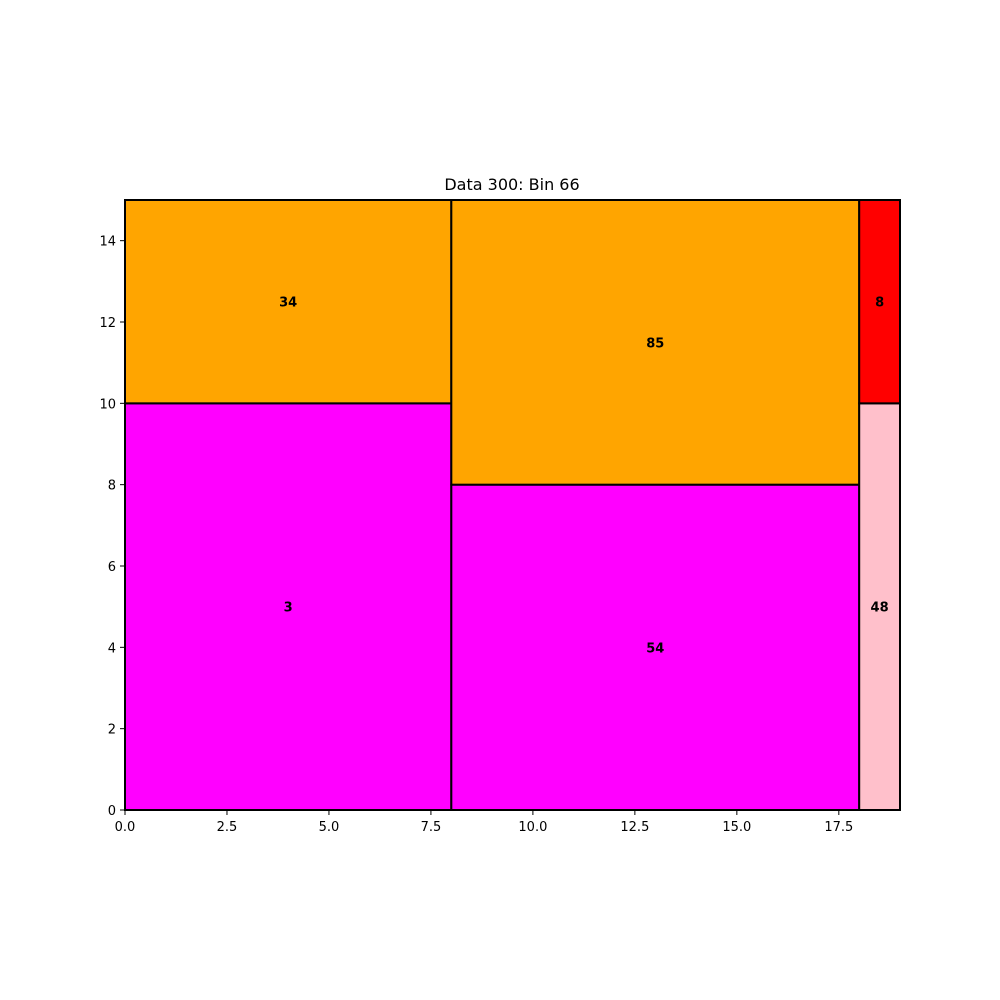 Image resolution: width=1000 pixels, height=1000 pixels. What do you see at coordinates (634, 827) in the screenshot?
I see `x-tick-label: 12.5` at bounding box center [634, 827].